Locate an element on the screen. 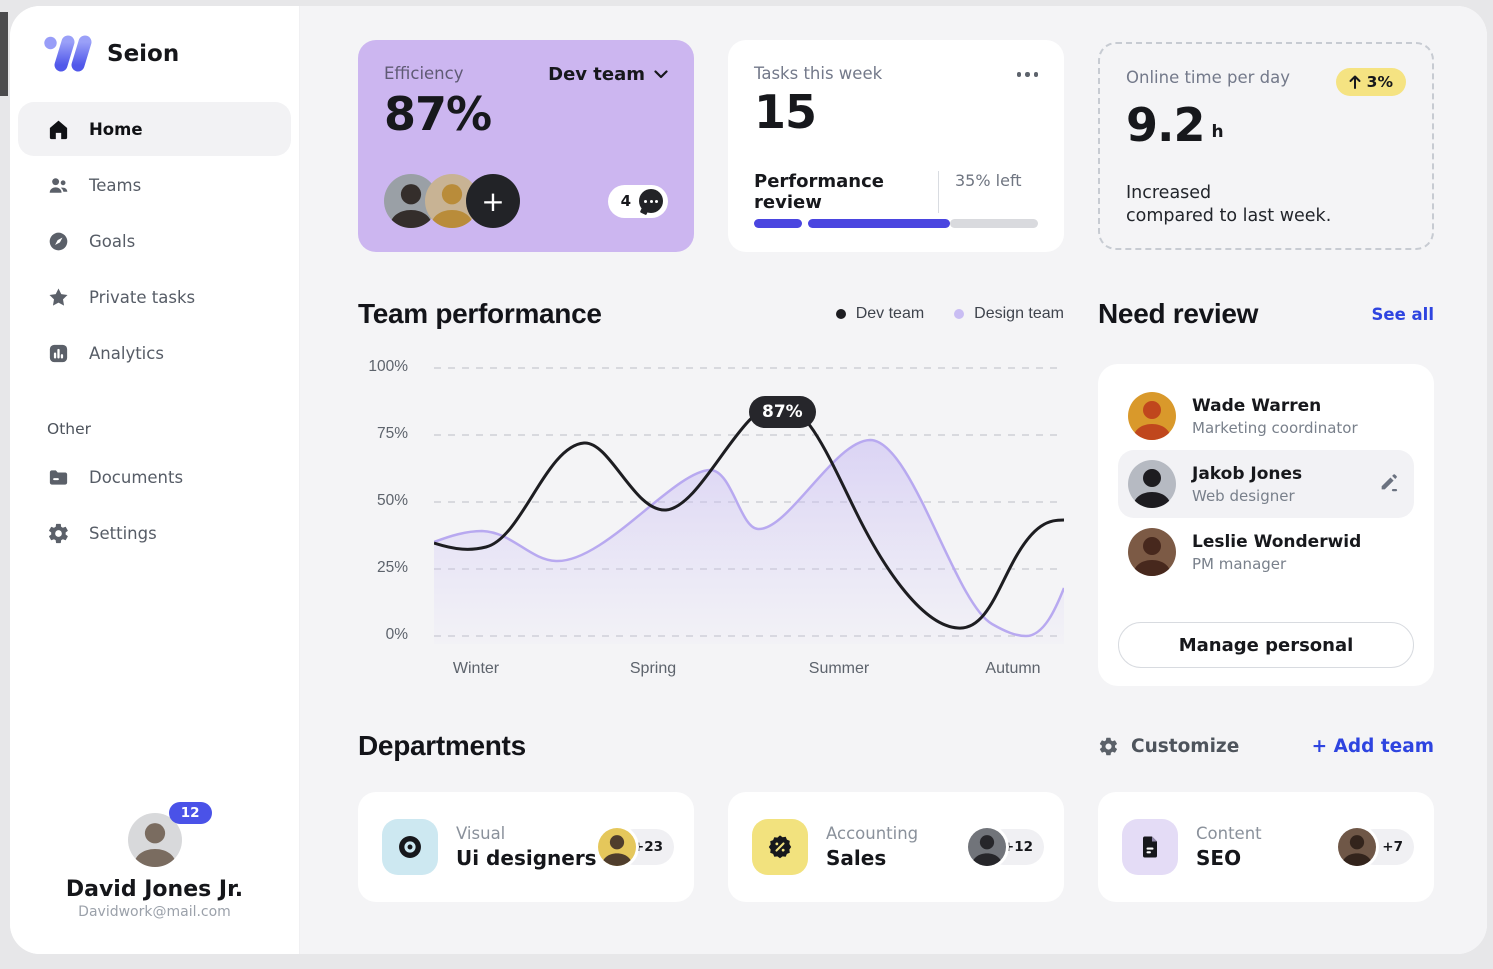 The width and height of the screenshot is (1493, 969). sidebar-item-private-tasks: Private tasks is located at coordinates (154, 297).